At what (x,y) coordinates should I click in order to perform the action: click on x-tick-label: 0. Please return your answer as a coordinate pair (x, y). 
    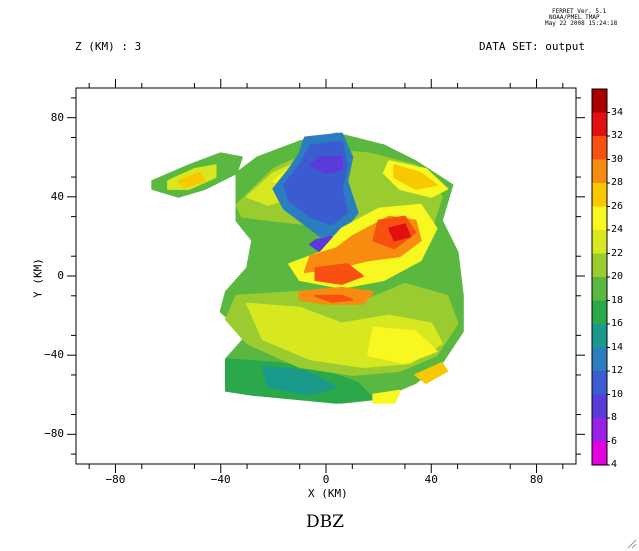
    Looking at the image, I should click on (326, 479).